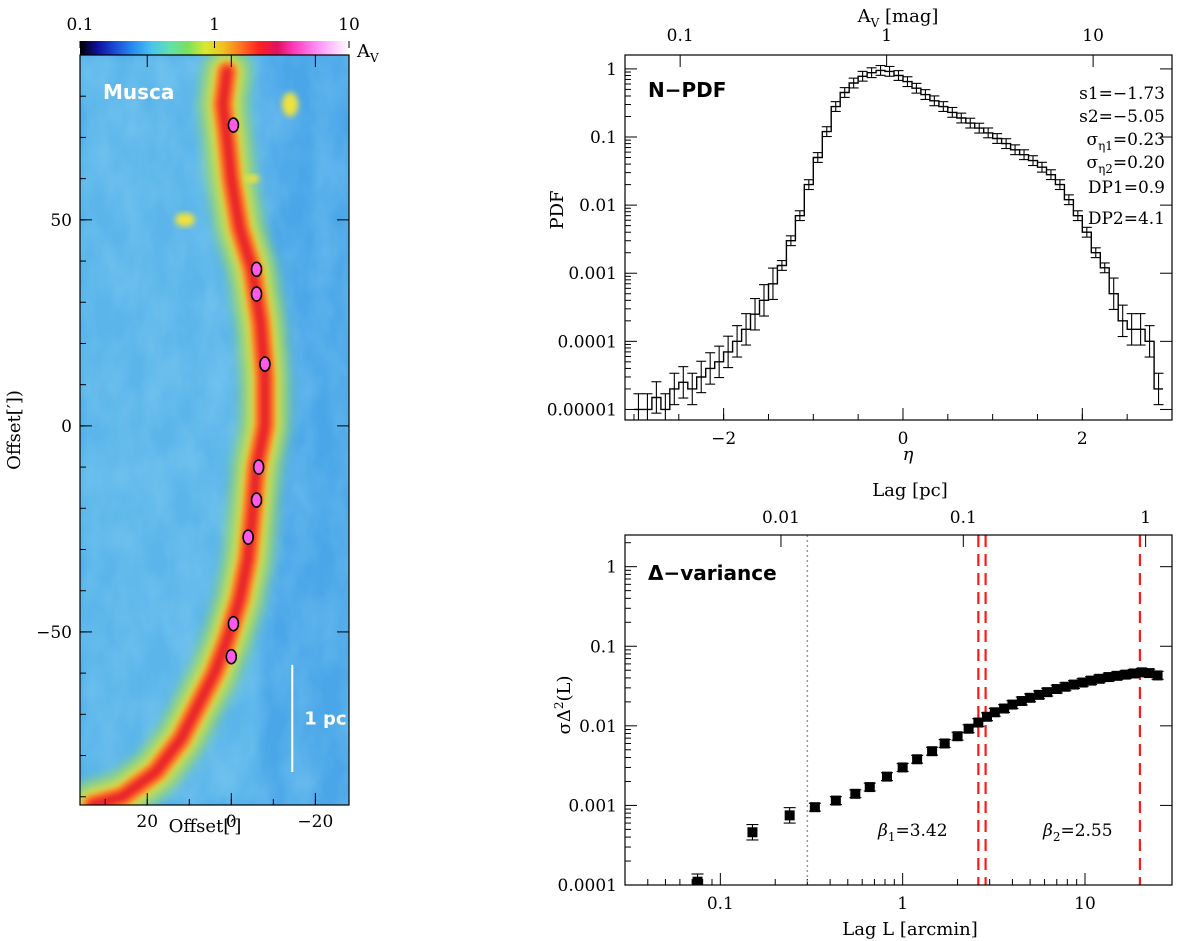  Describe the element at coordinates (781, 518) in the screenshot. I see `dv-top-tick-label: 0.01` at that location.